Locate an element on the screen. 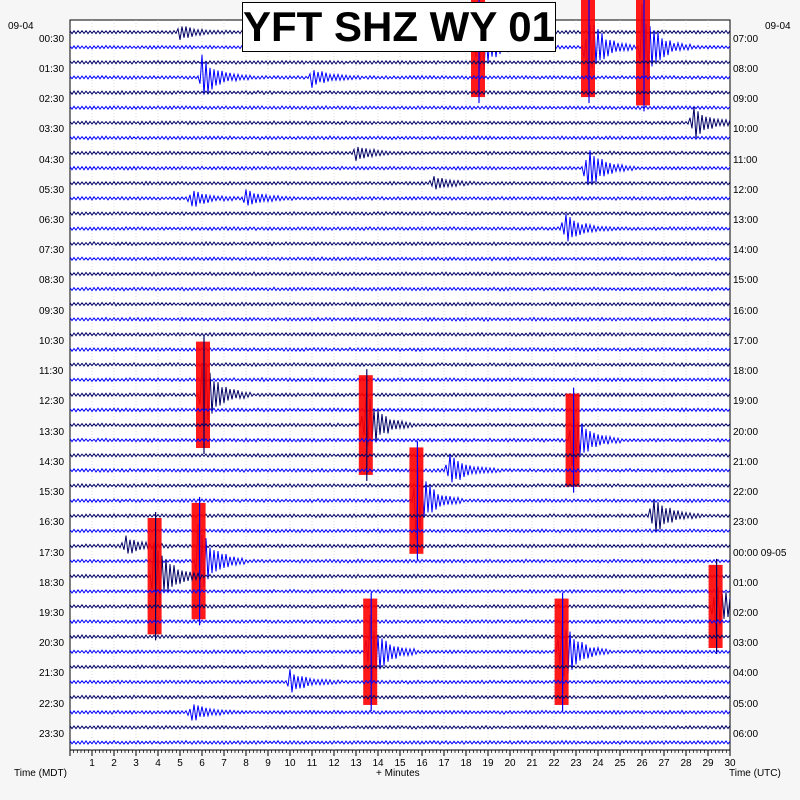 This screenshot has height=800, width=800. left-time-label: 12:30 is located at coordinates (52, 402).